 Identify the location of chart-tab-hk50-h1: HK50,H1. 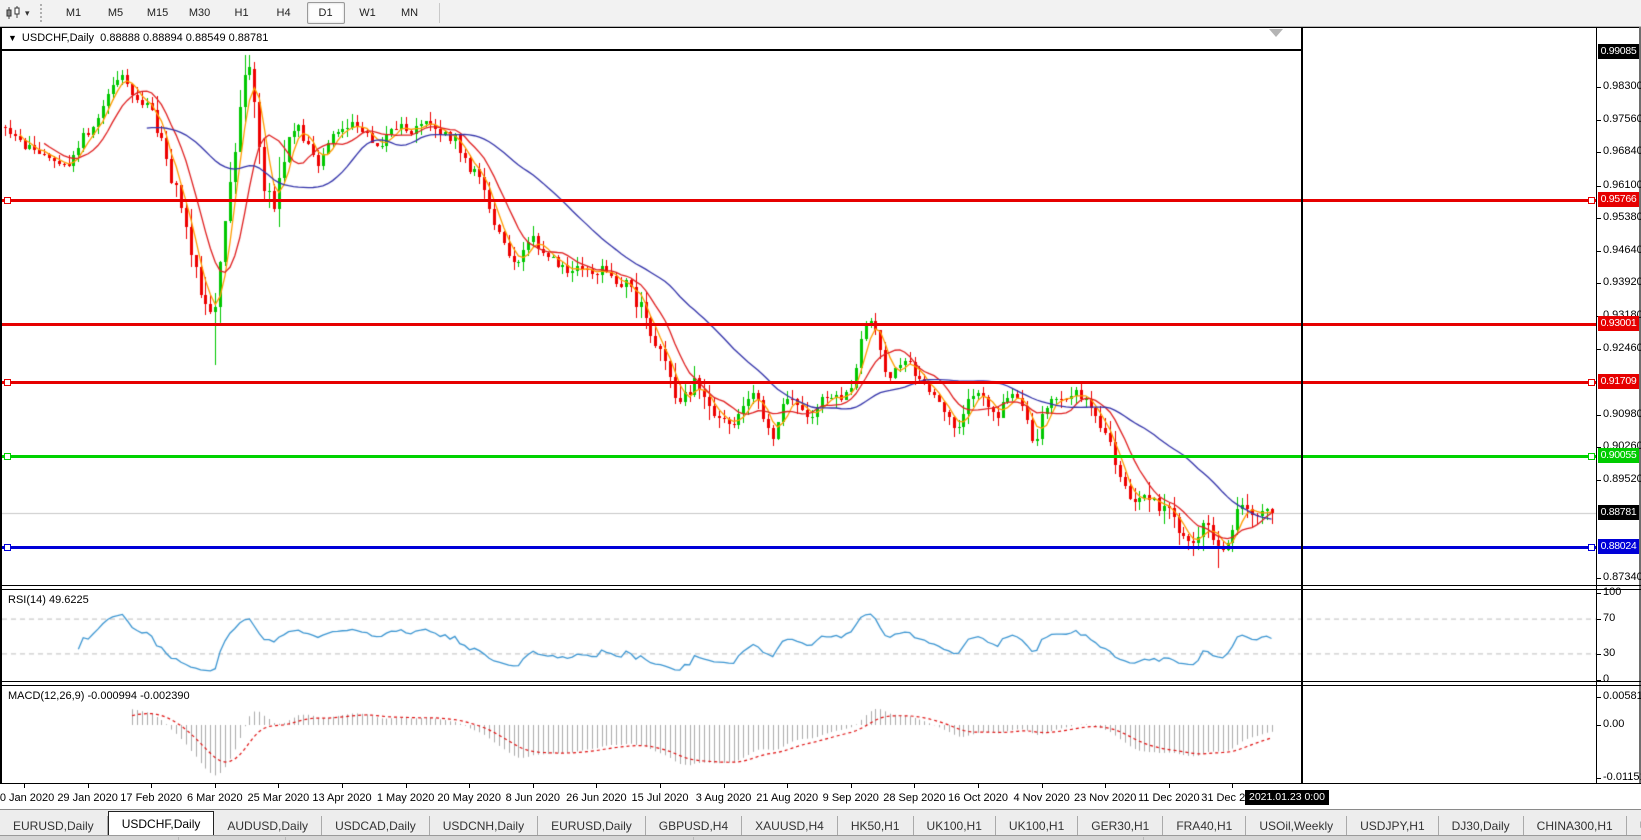
(876, 826).